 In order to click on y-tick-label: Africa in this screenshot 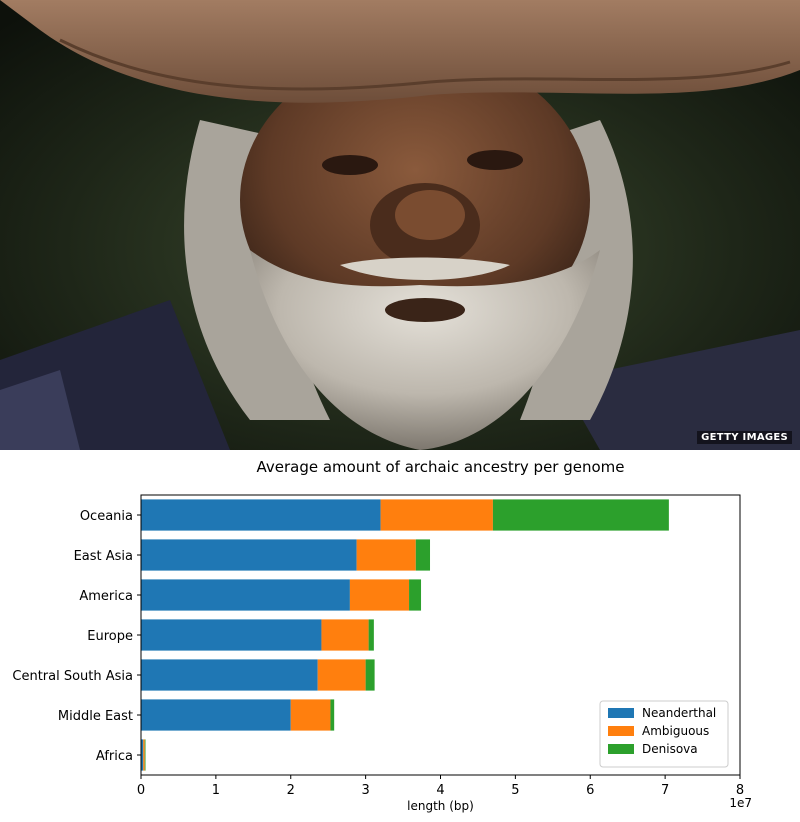, I will do `click(114, 756)`.